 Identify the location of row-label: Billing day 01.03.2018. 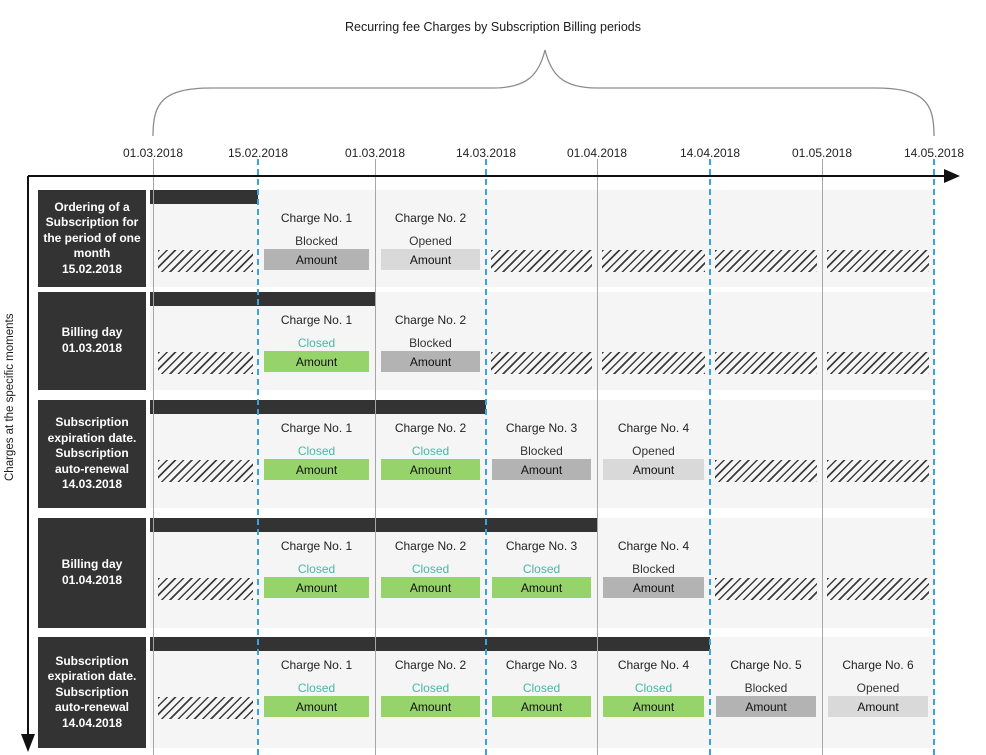
(92, 341).